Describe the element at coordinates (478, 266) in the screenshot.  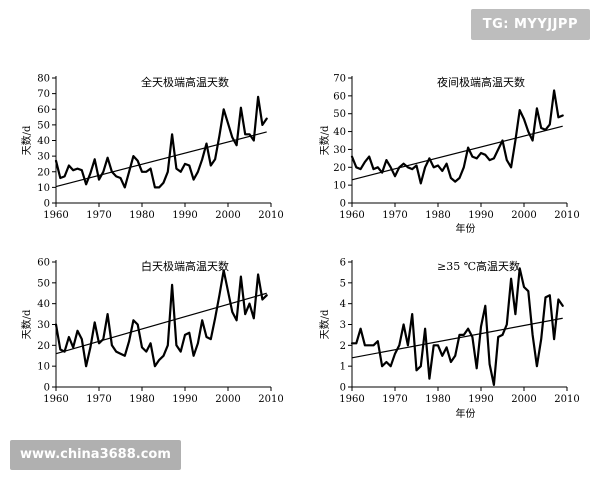
I see `chart-title: ≥35 ℃高温天数` at that location.